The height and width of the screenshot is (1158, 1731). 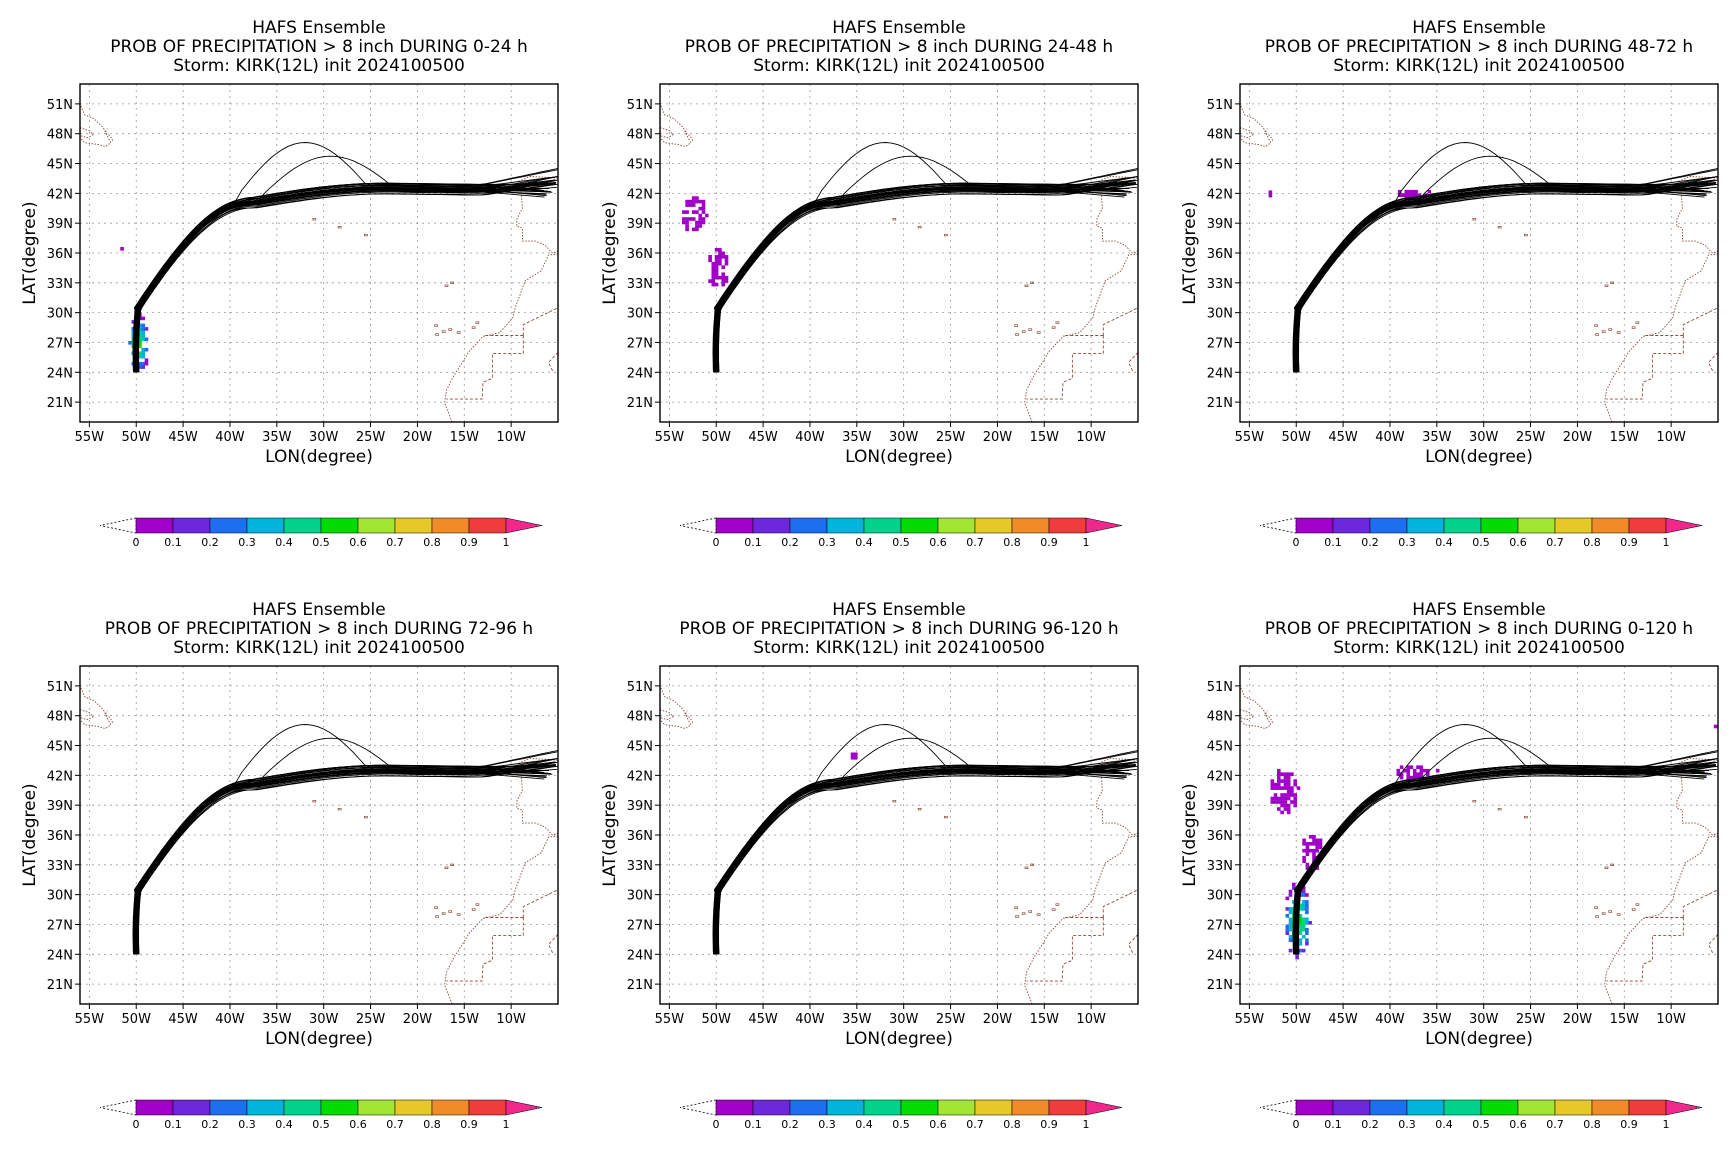 What do you see at coordinates (1220, 343) in the screenshot?
I see `y-tick-label: 27N` at bounding box center [1220, 343].